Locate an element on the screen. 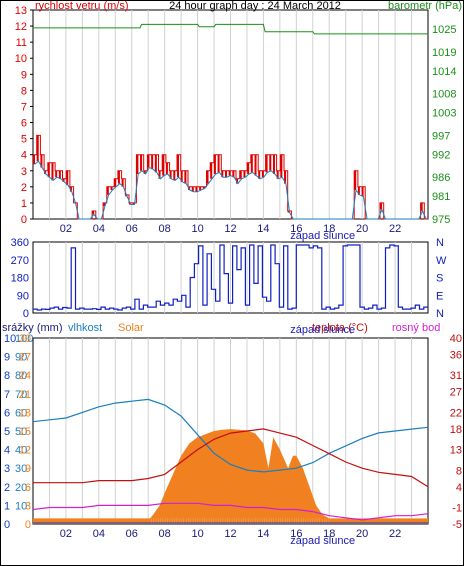 This screenshot has height=566, width=464. wind-axis-tick: 7 is located at coordinates (24, 107).